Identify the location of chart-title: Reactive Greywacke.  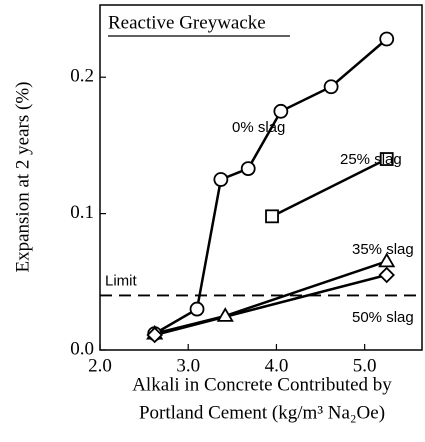
(187, 22).